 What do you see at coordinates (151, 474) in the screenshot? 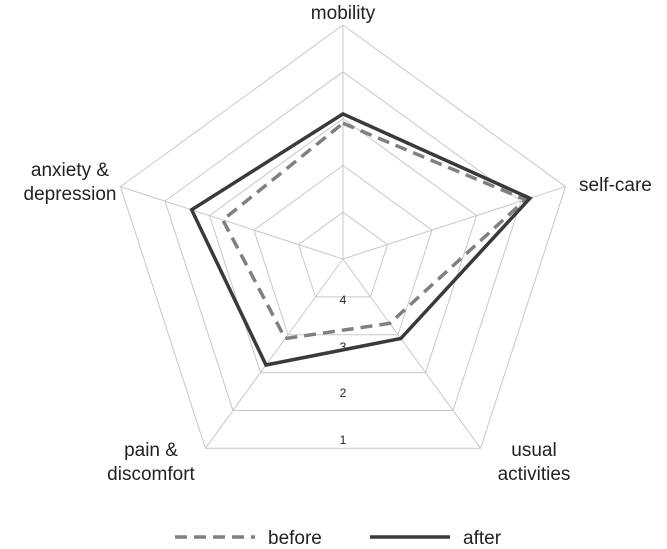
I see `axis-label-discomfort: discomfort` at bounding box center [151, 474].